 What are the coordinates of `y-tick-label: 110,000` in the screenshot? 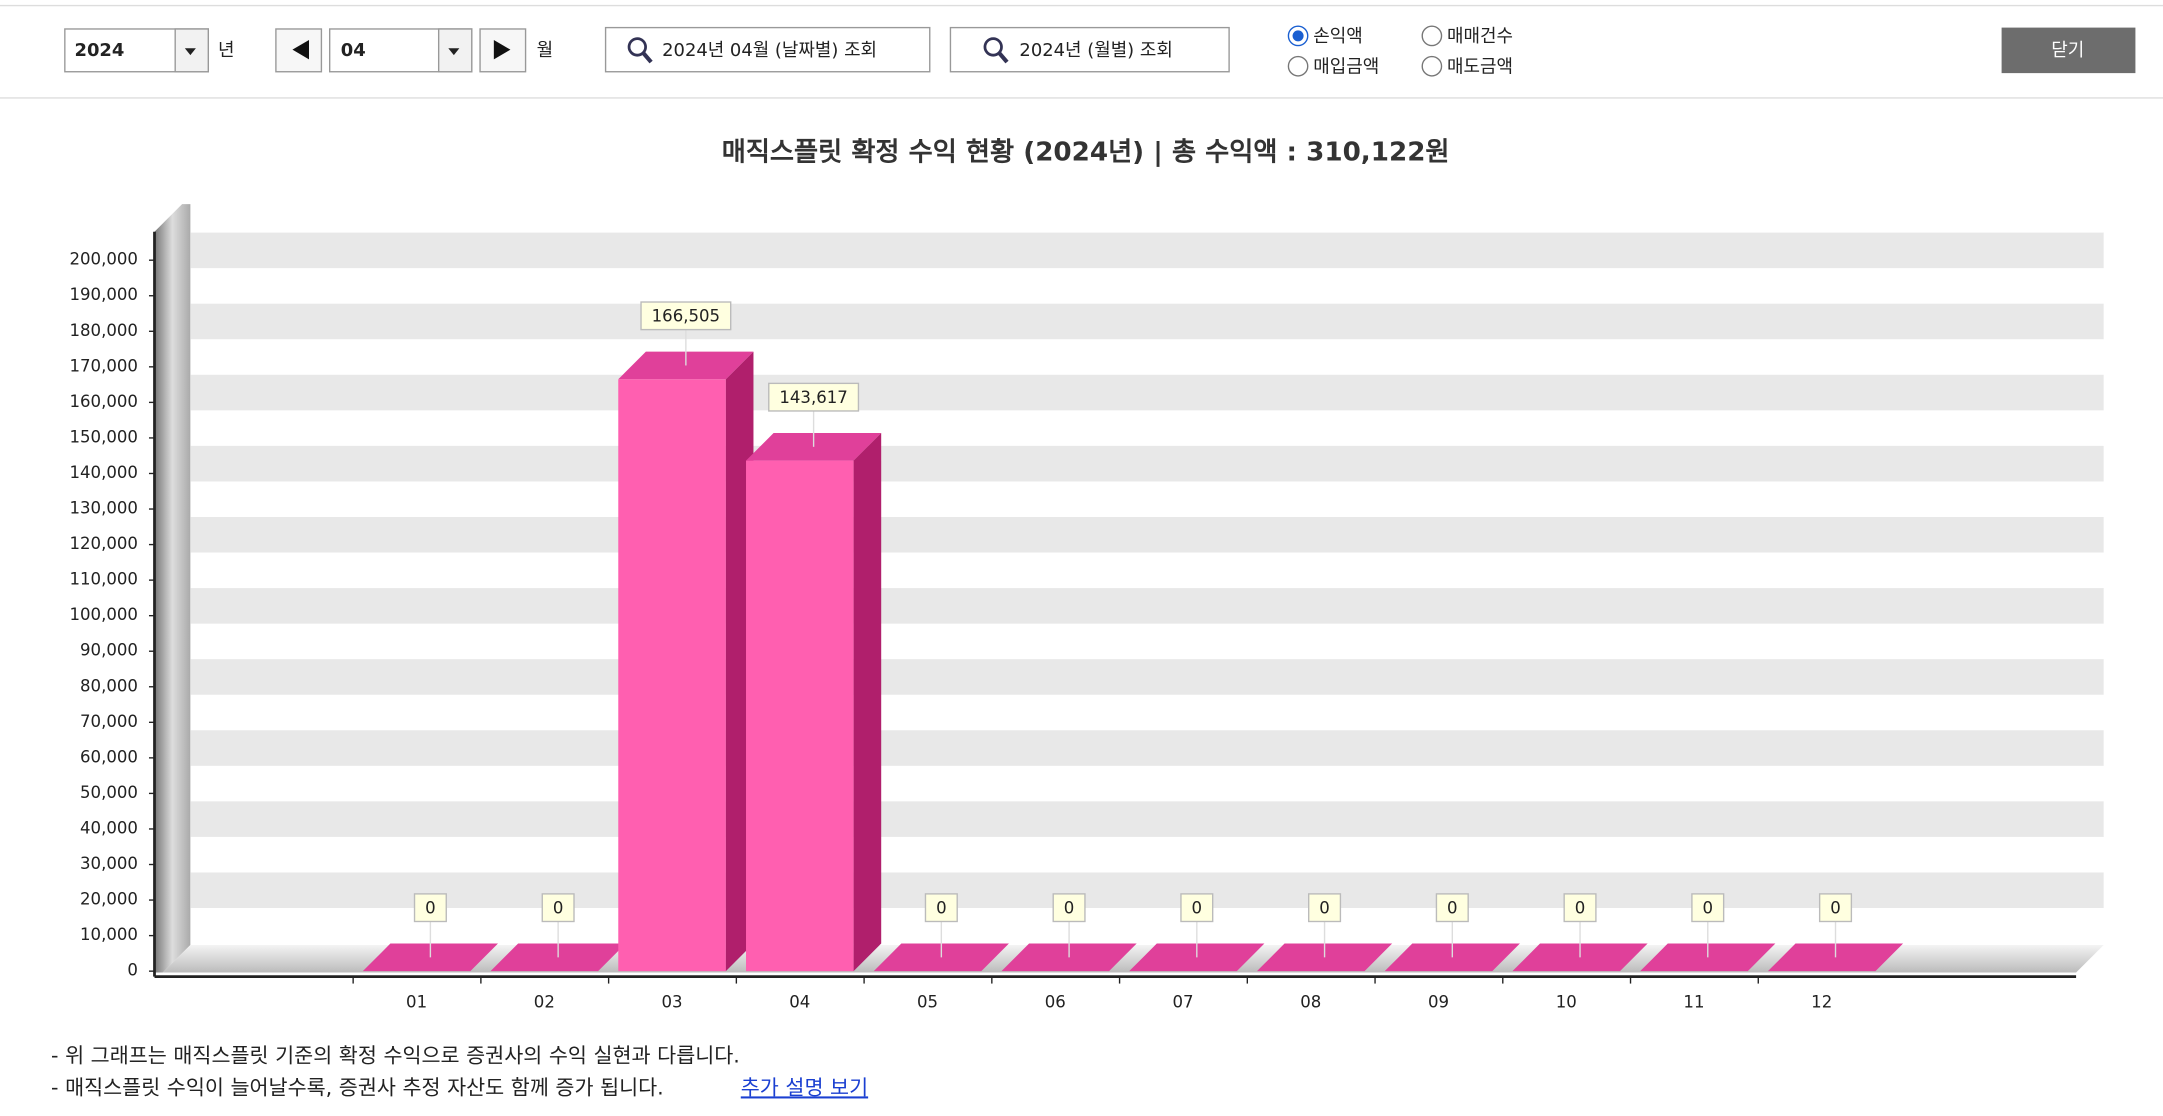 It's located at (104, 579).